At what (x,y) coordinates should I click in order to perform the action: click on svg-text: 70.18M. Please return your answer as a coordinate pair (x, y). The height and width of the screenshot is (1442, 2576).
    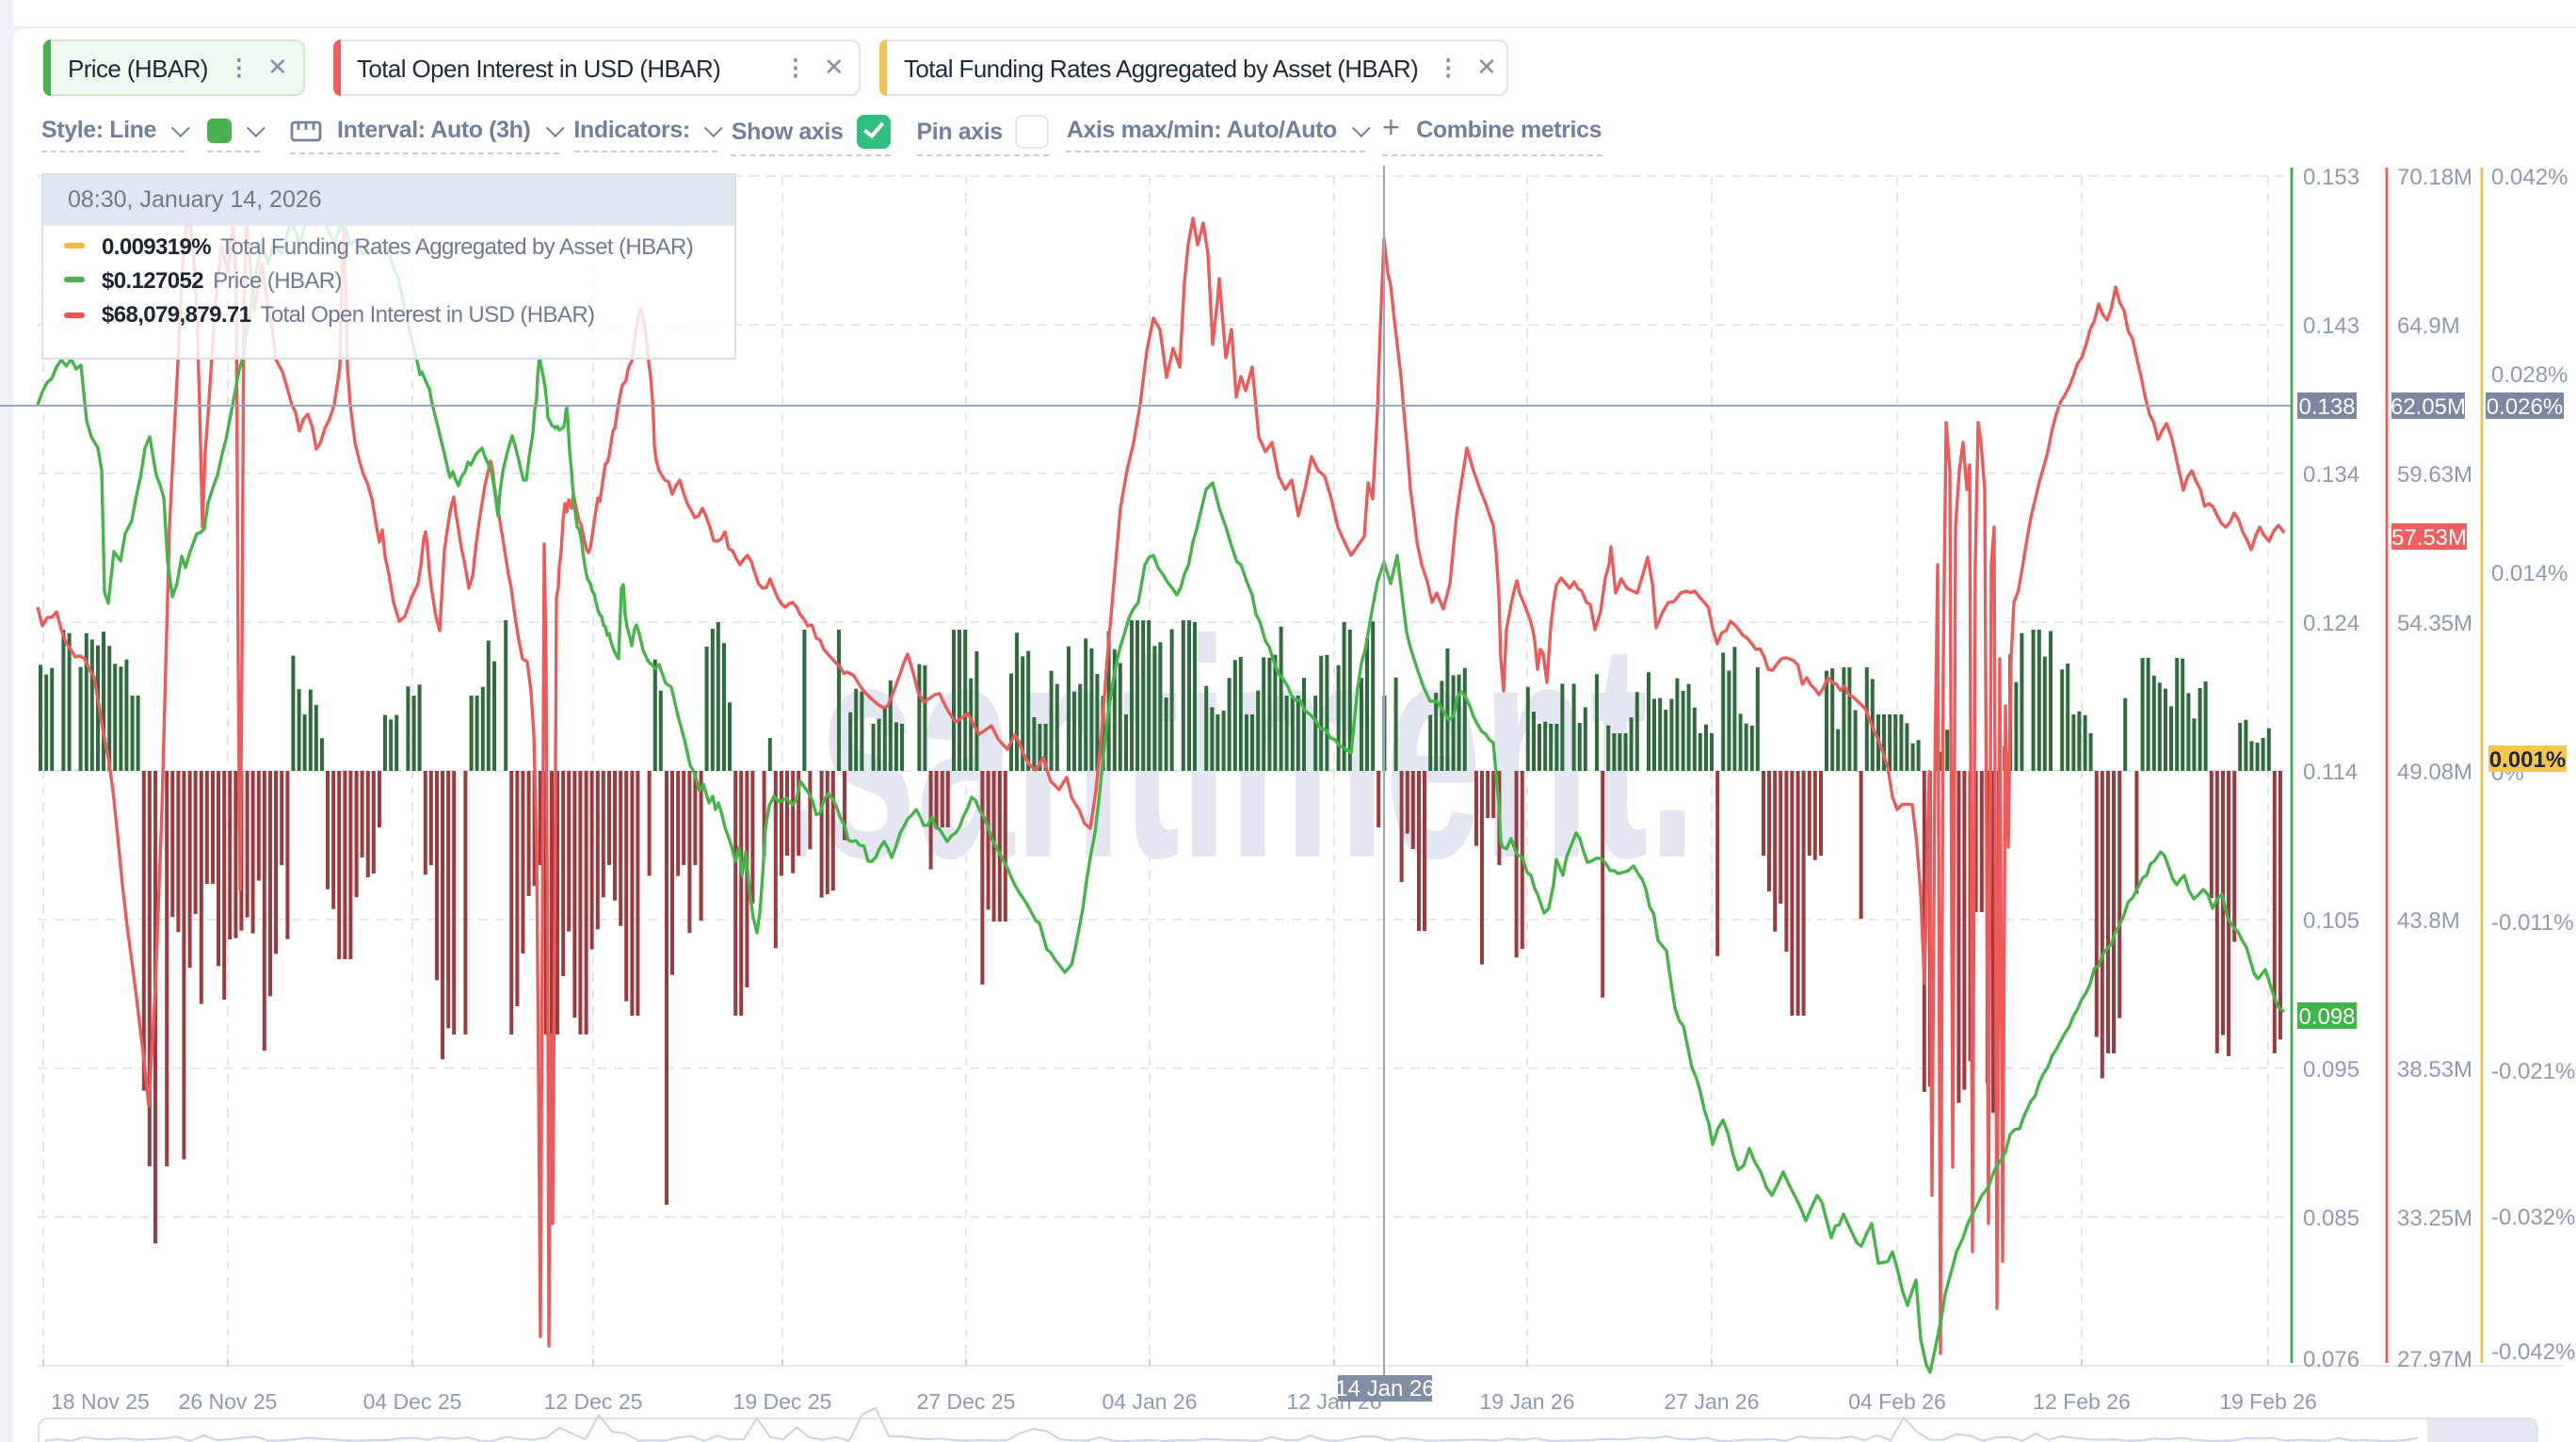
    Looking at the image, I should click on (2434, 177).